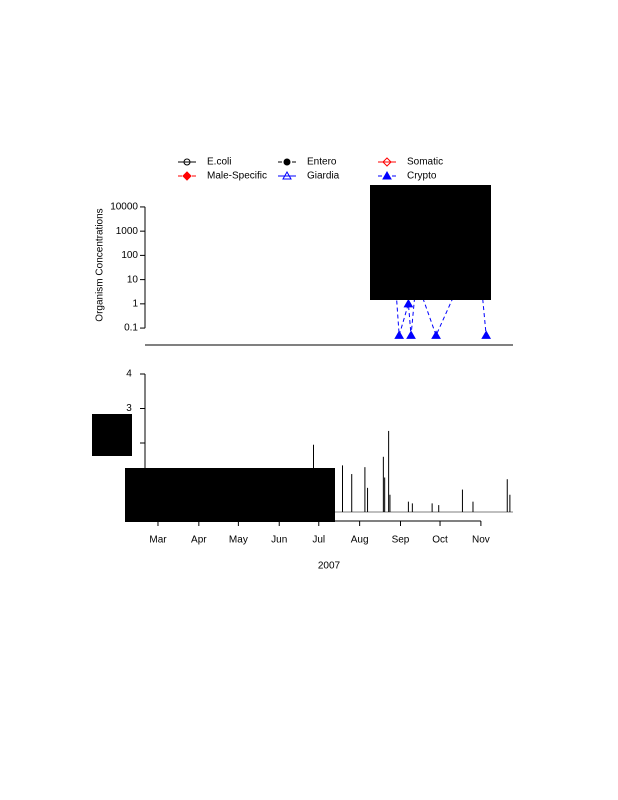  What do you see at coordinates (129, 255) in the screenshot?
I see `y-tick-label: 100` at bounding box center [129, 255].